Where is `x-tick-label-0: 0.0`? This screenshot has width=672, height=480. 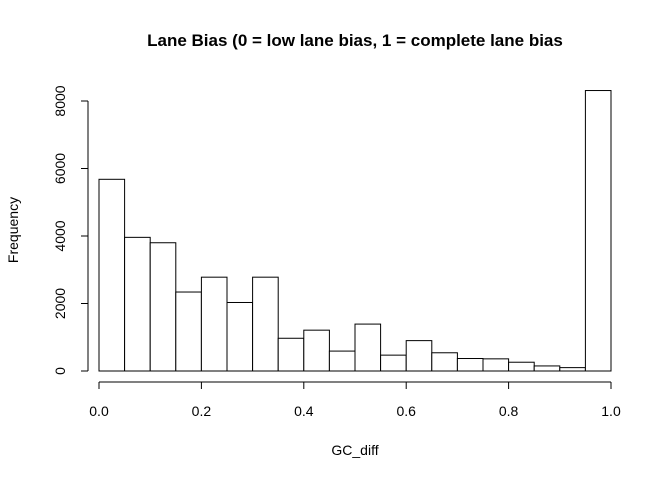 x-tick-label-0: 0.0 is located at coordinates (99, 411).